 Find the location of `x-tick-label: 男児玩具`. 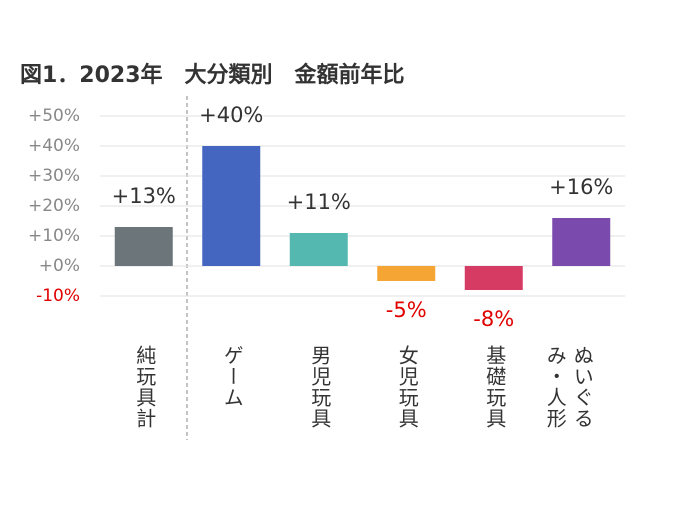

x-tick-label: 男児玩具 is located at coordinates (319, 387).